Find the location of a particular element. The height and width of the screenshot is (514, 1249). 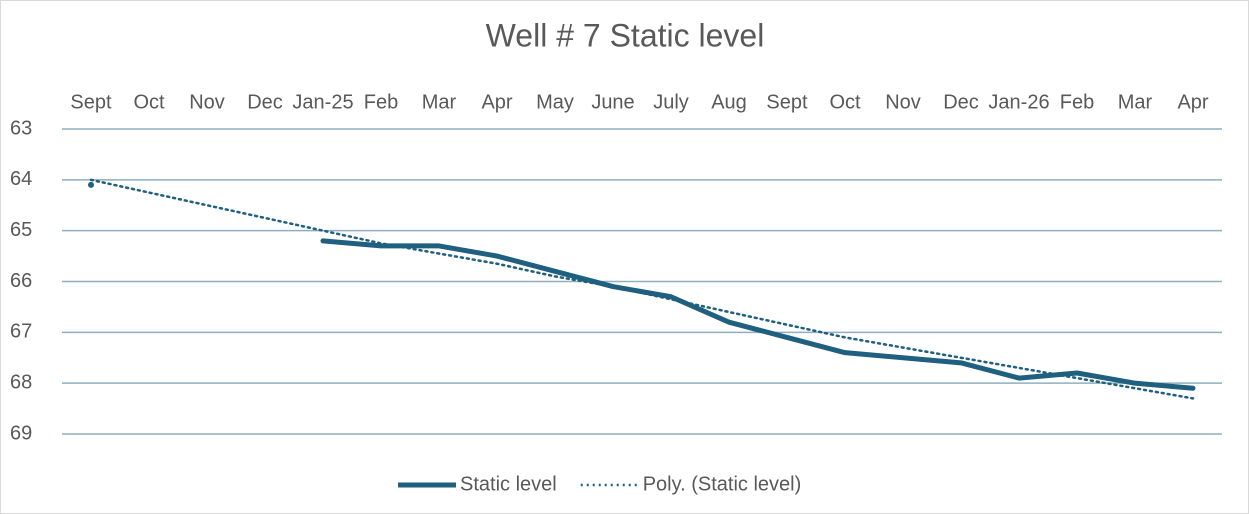

x-tick-label: Aug is located at coordinates (729, 102).